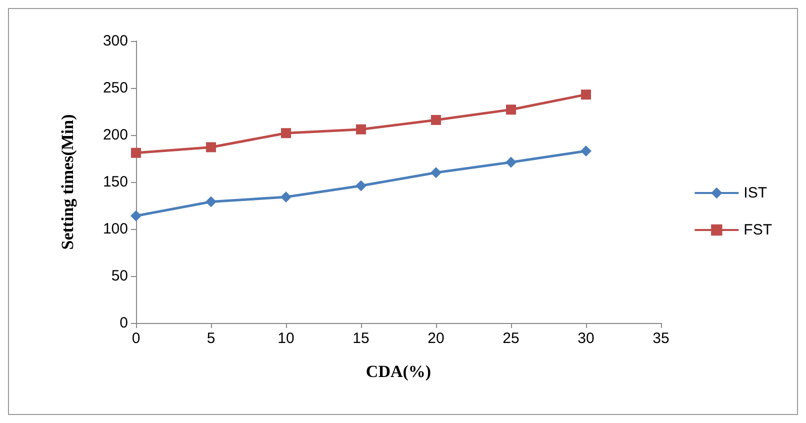  I want to click on y-tick-label: 150, so click(115, 182).